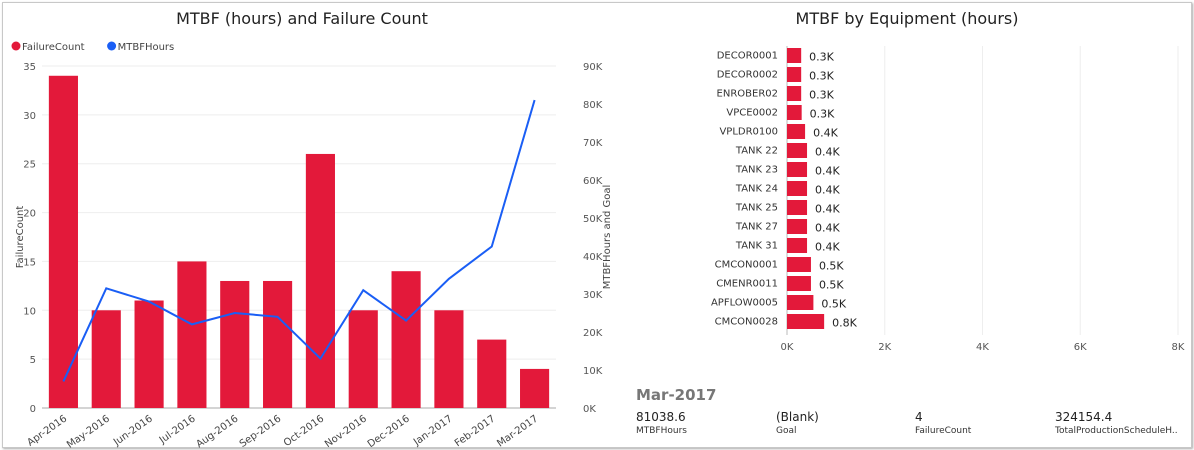  I want to click on tooltip-item: 81038.6 MTBFHours, so click(661, 423).